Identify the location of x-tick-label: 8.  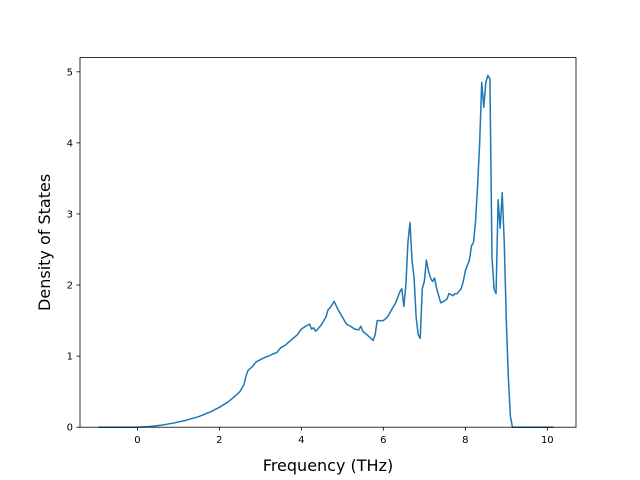
(465, 440).